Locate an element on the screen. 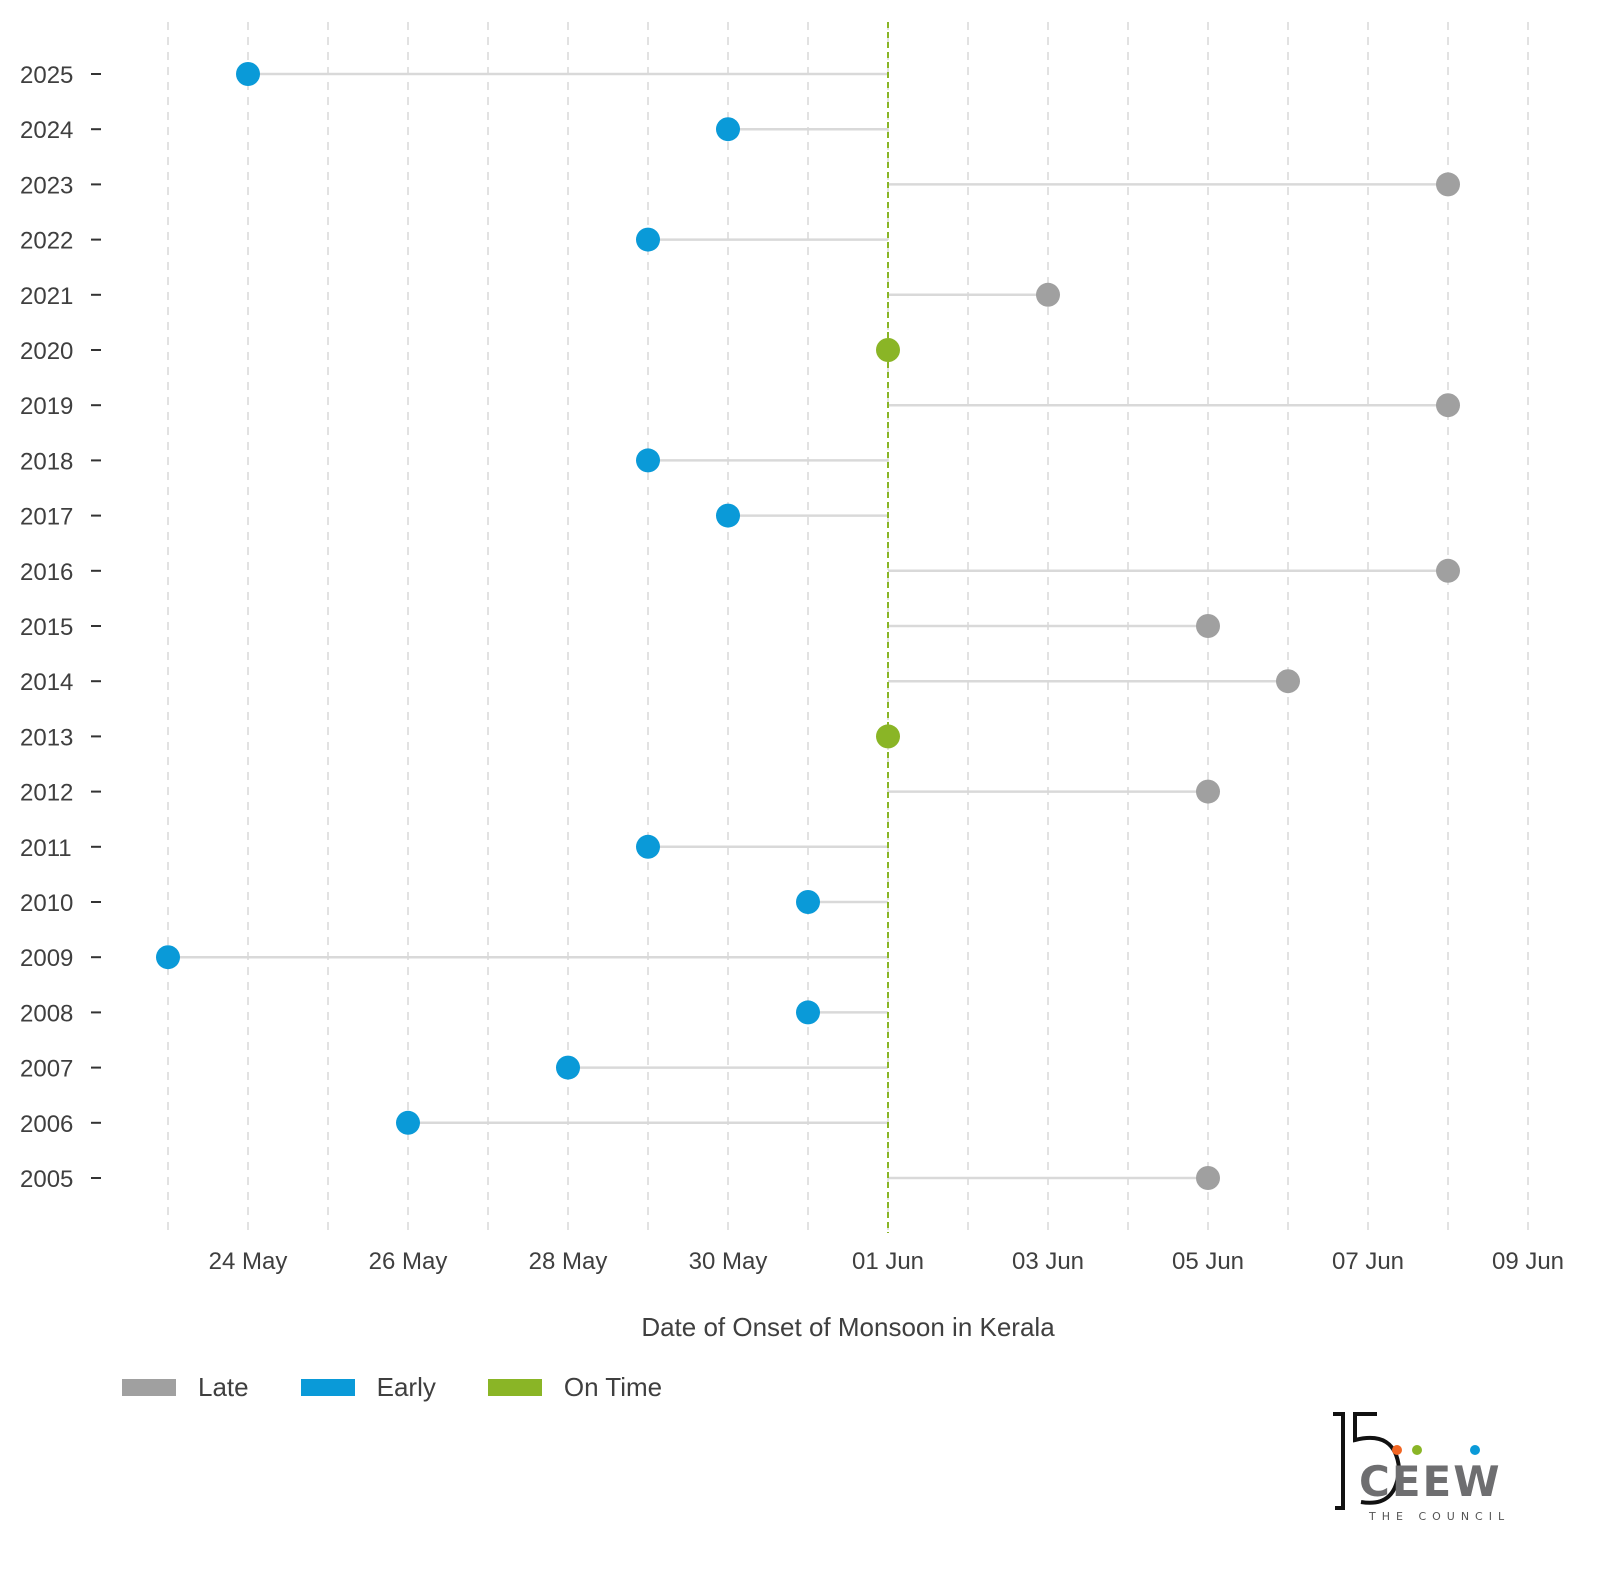 The height and width of the screenshot is (1591, 1600). y-tick-label: 2017 is located at coordinates (46, 517).